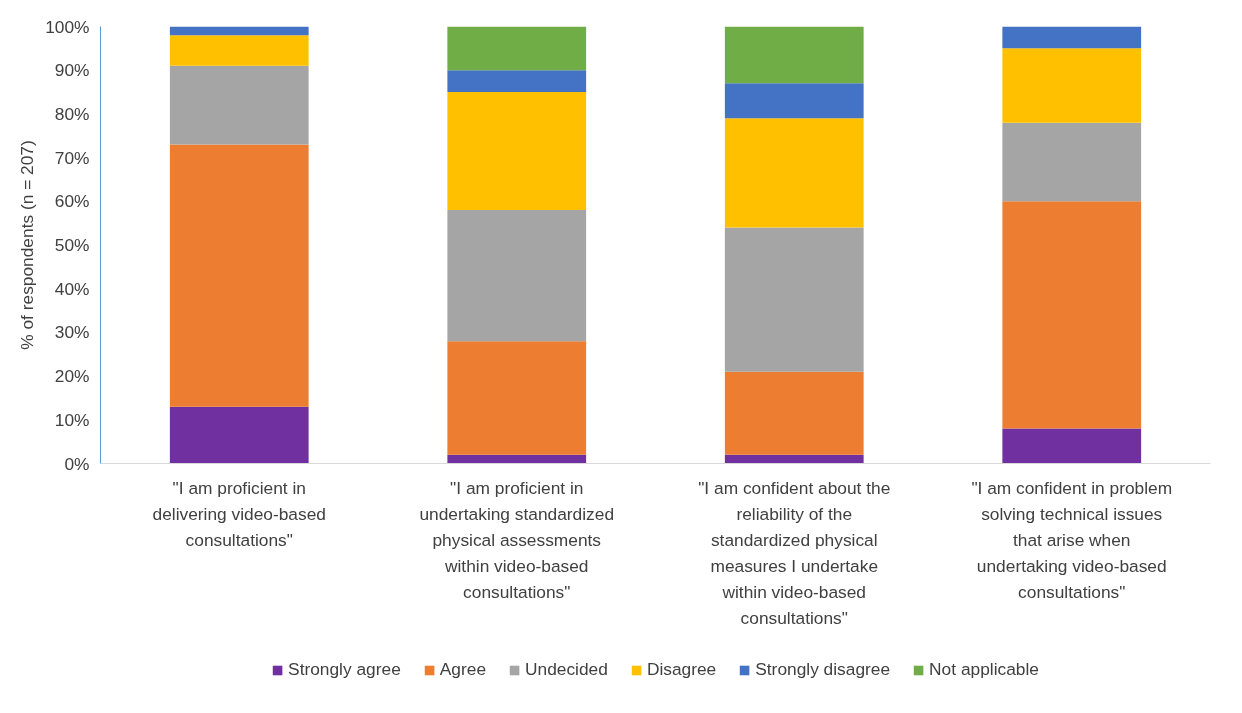 The height and width of the screenshot is (713, 1242). What do you see at coordinates (794, 552) in the screenshot?
I see `x-tick-label: "I am confident about the reliability of the standardized physical measures I undertake within video-based consultations"` at bounding box center [794, 552].